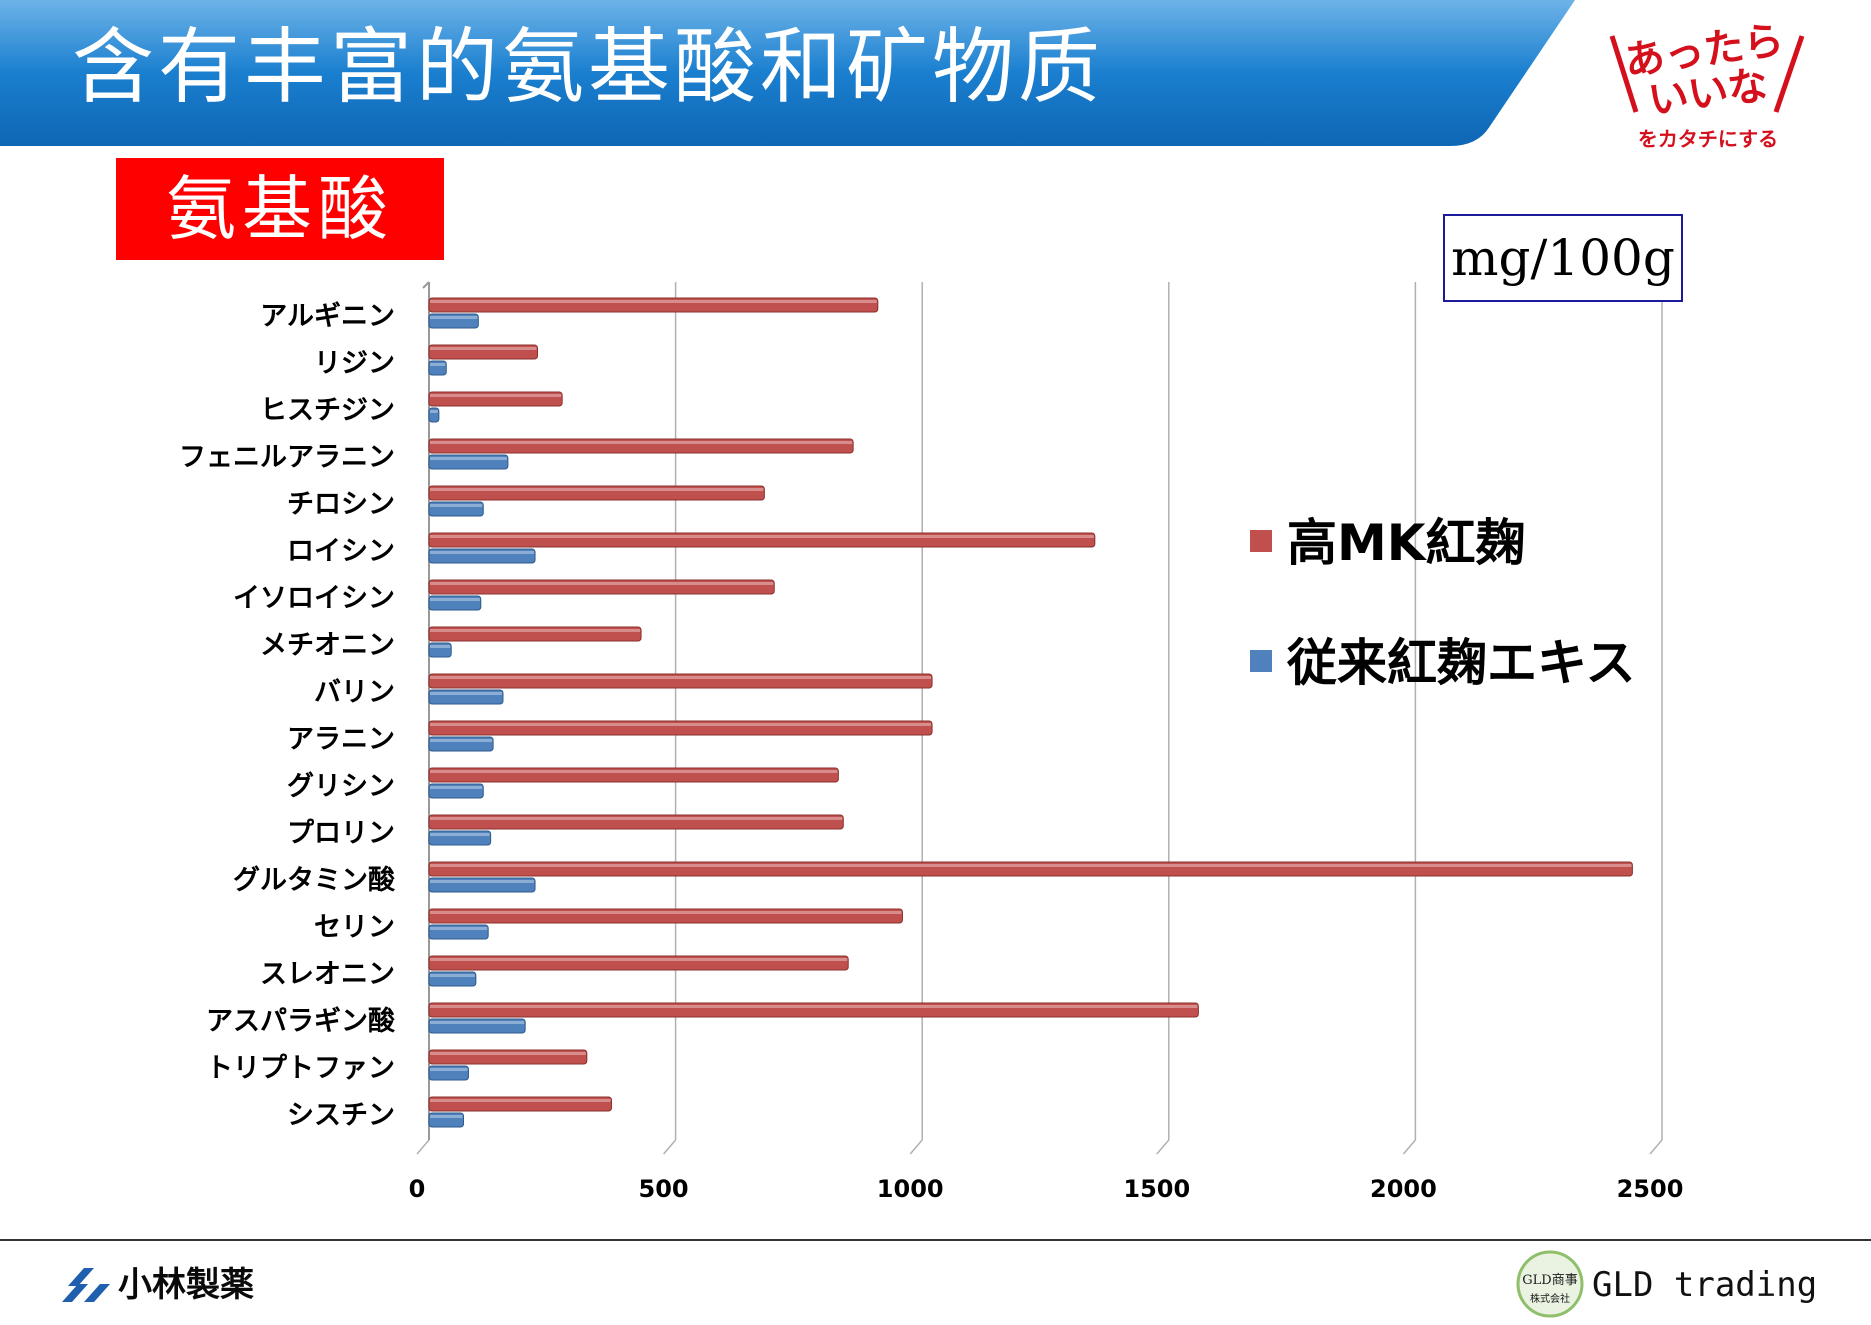  Describe the element at coordinates (588, 67) in the screenshot. I see `page-title: 含有丰富的氨基酸和矿物质` at that location.